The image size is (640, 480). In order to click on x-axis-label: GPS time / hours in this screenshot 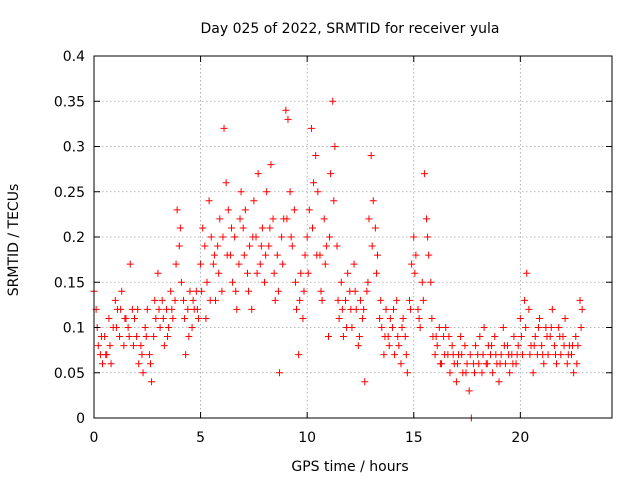, I will do `click(349, 467)`.